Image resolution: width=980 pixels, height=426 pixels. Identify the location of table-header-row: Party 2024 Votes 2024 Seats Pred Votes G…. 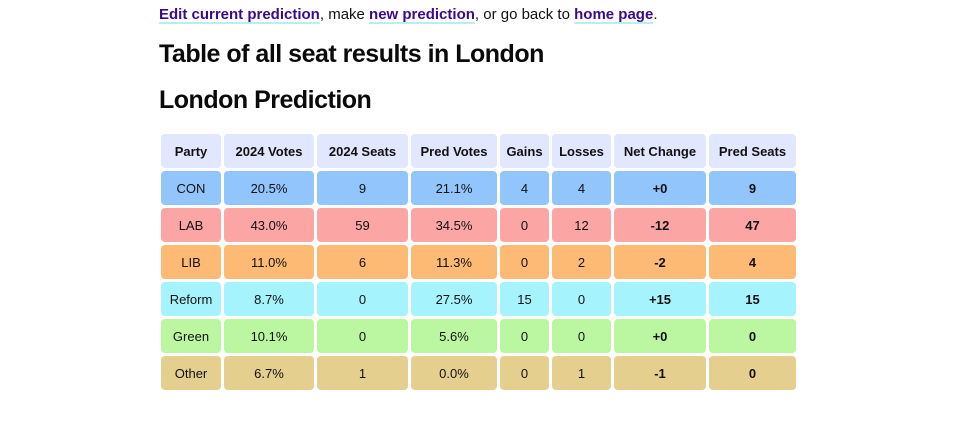
(478, 151).